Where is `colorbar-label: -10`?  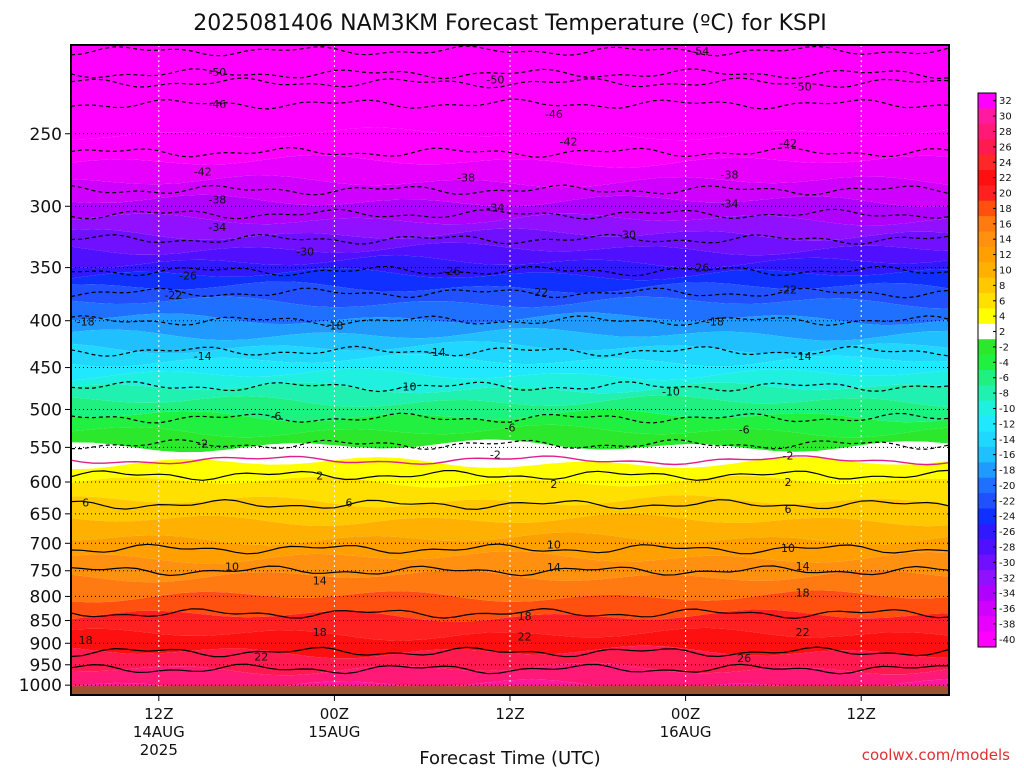 colorbar-label: -10 is located at coordinates (1007, 409).